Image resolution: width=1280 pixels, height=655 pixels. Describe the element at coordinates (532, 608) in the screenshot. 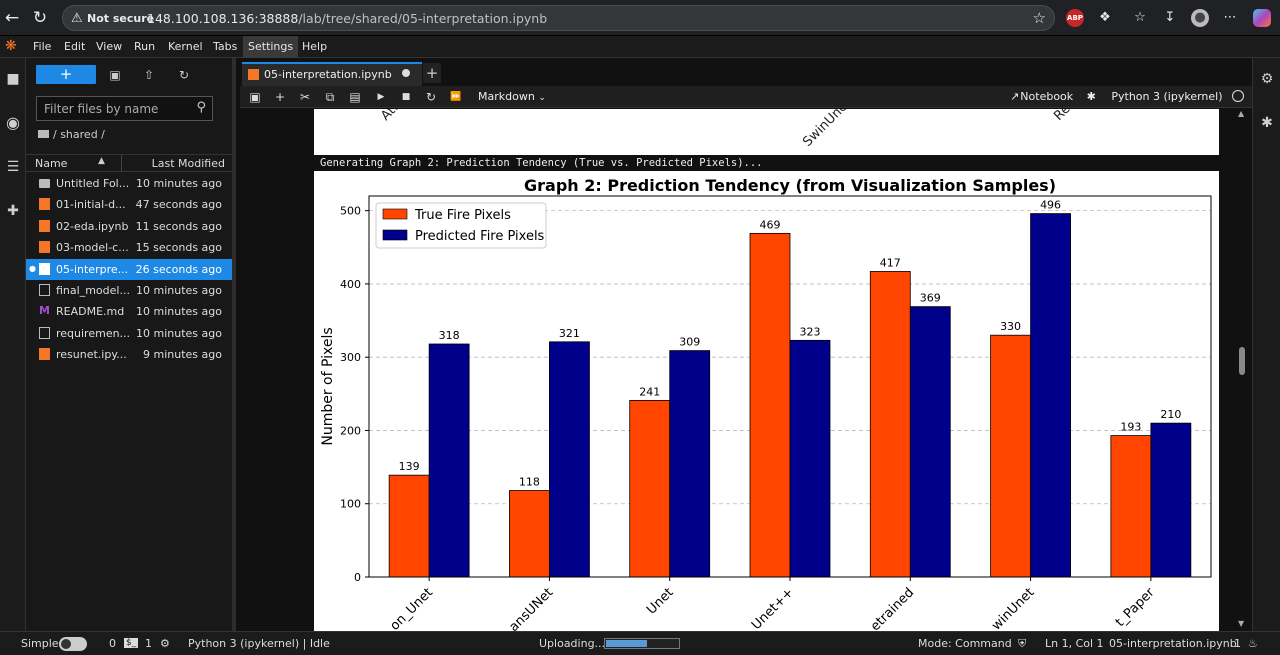

I see `x-tick-label: ansUNet` at that location.